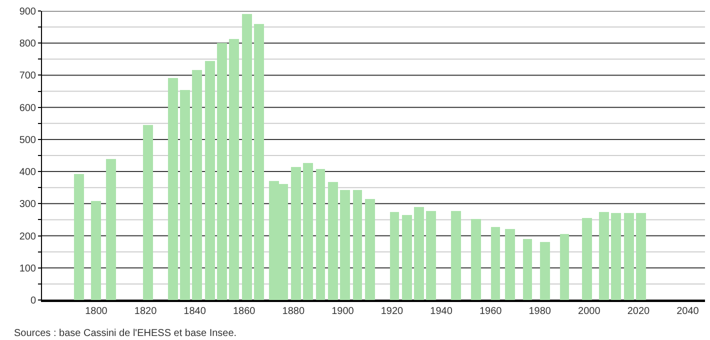  Describe the element at coordinates (27, 12) in the screenshot. I see `y-tick-label: 900` at that location.